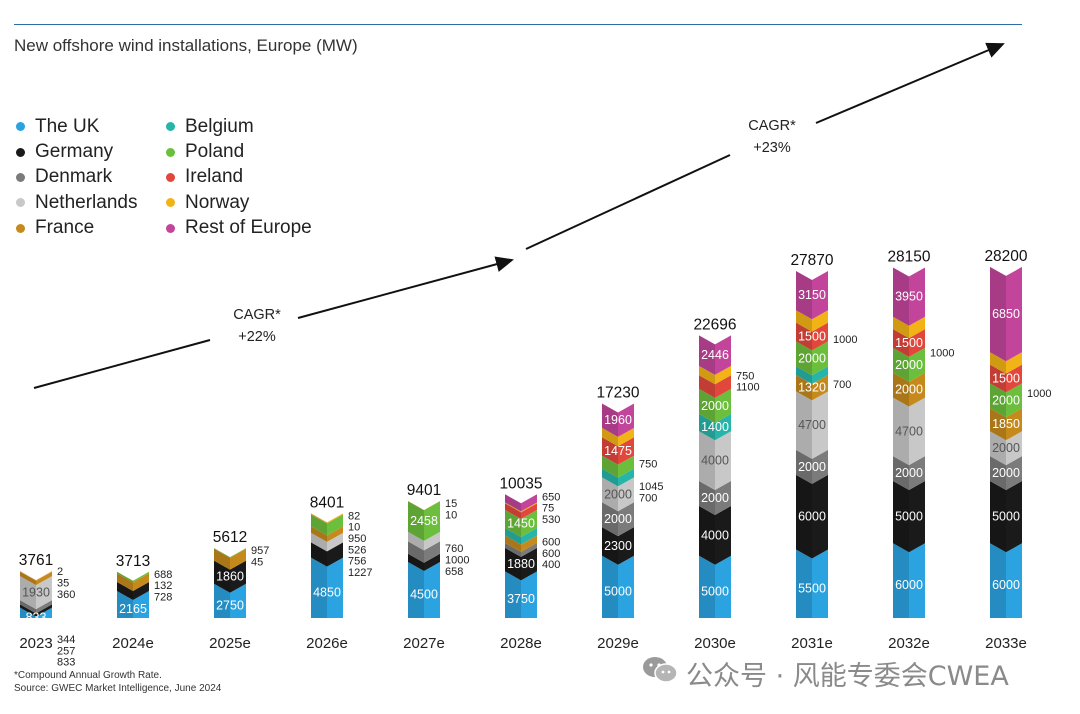 This screenshot has height=714, width=1080. Describe the element at coordinates (451, 504) in the screenshot. I see `data-label-side: 15` at that location.